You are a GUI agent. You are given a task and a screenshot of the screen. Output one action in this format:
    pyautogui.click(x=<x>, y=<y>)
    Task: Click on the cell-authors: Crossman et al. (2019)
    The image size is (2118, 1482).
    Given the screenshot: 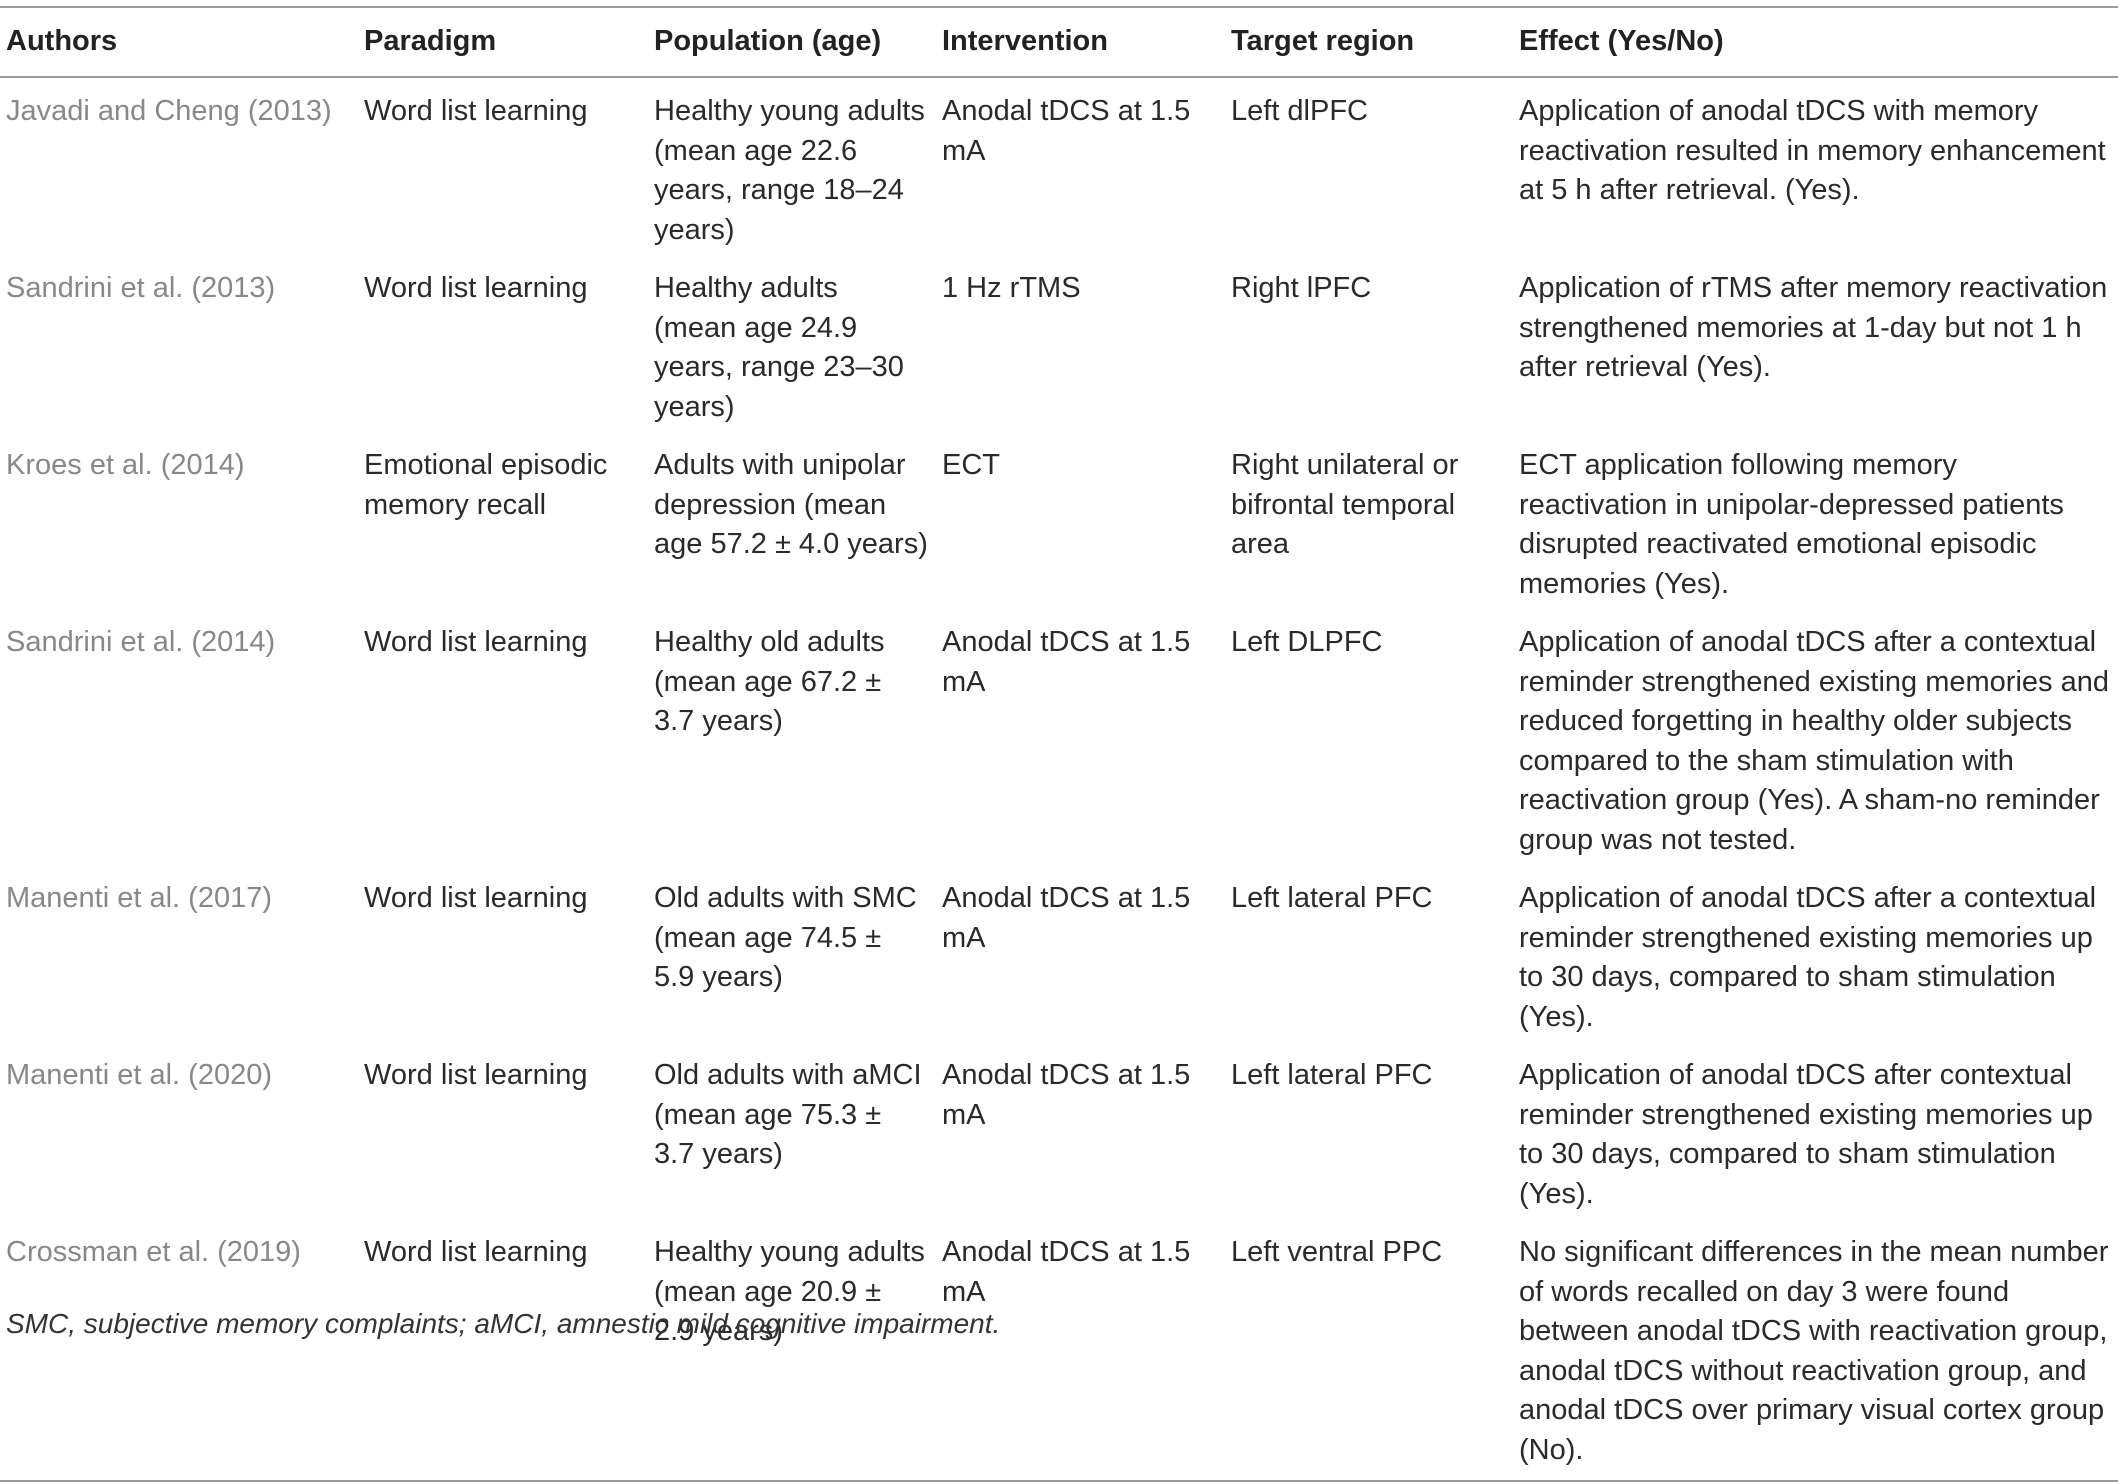 What is the action you would take?
    pyautogui.click(x=153, y=1252)
    